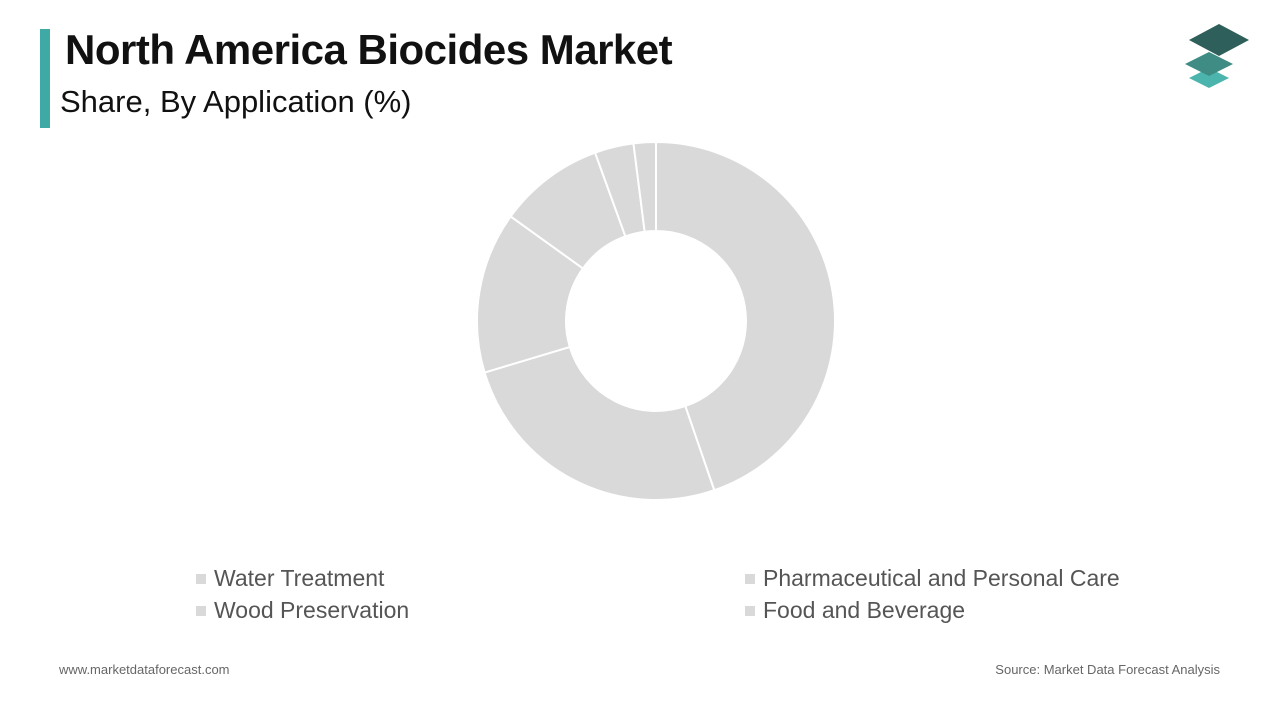 This screenshot has width=1280, height=720. What do you see at coordinates (45, 78) in the screenshot?
I see `accent-bar` at bounding box center [45, 78].